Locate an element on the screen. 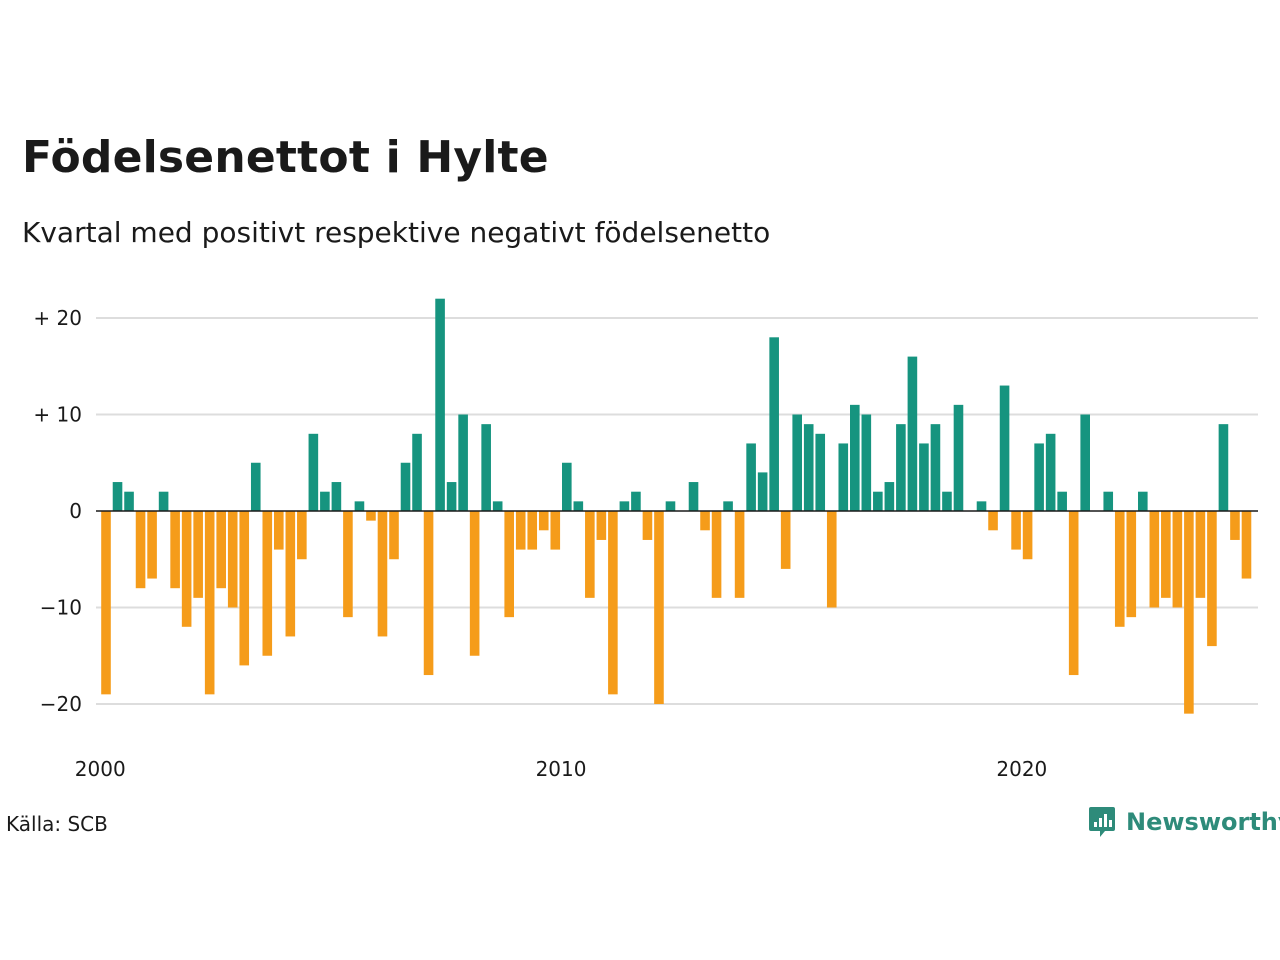 This screenshot has width=1280, height=960. y-axis-ticks: + 20 + 10 0 −10 −20 is located at coordinates (57, 511).